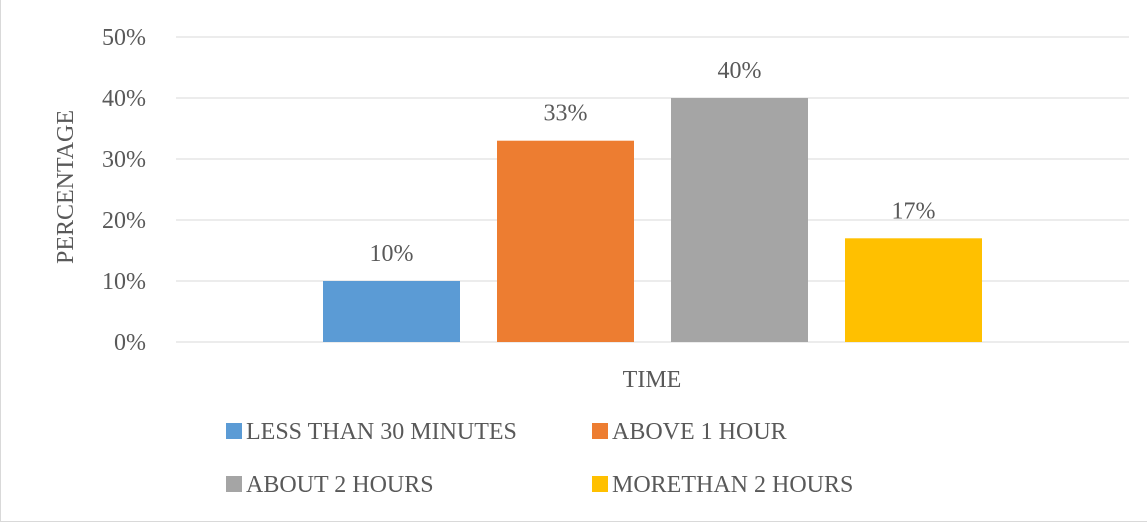  Describe the element at coordinates (124, 282) in the screenshot. I see `y-tick-label: 10%` at that location.